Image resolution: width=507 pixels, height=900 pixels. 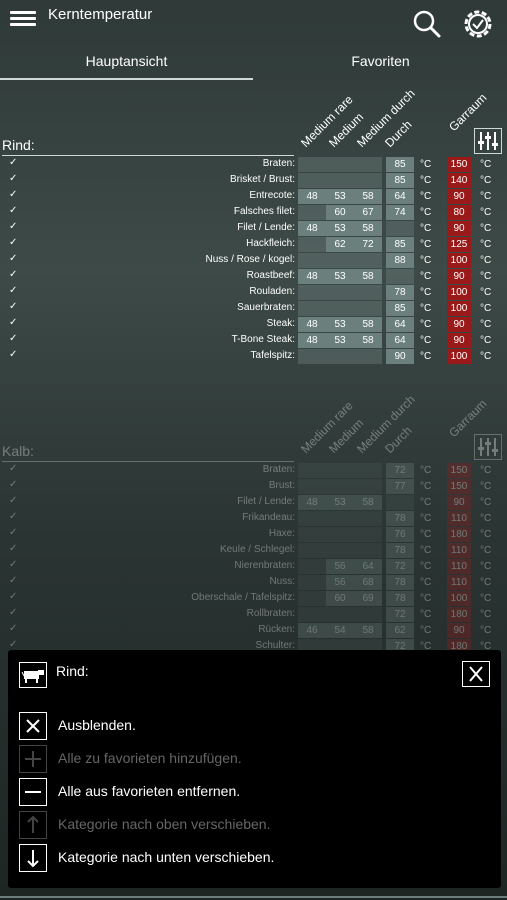 I want to click on table-row: ✓ Rouladen: 78 °C 100 °C, so click(x=253, y=292).